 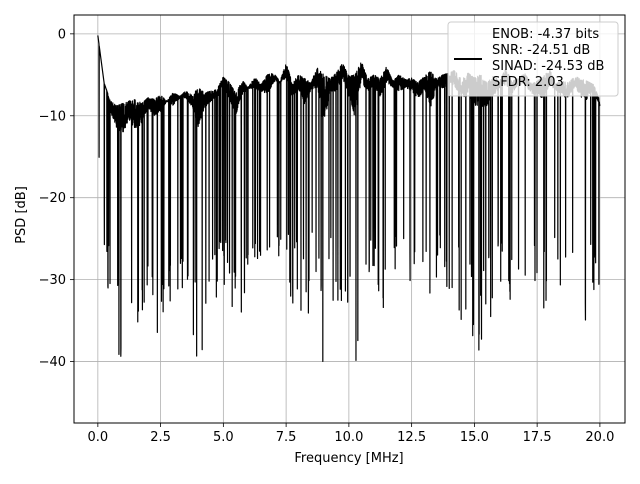 I want to click on y-tick-label: −10, so click(x=52, y=116).